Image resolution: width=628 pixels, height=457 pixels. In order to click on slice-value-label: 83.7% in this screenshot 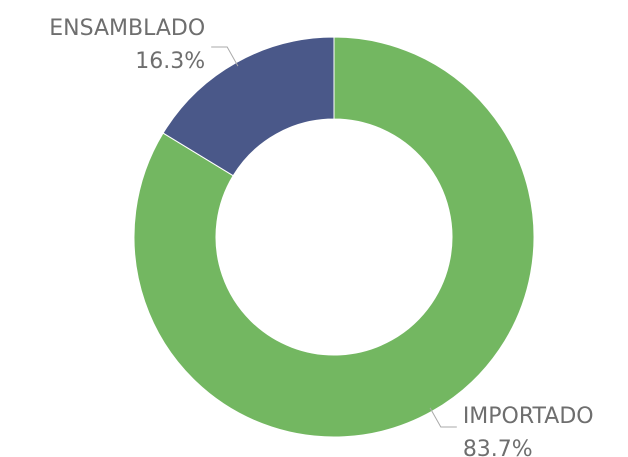, I will do `click(498, 447)`.